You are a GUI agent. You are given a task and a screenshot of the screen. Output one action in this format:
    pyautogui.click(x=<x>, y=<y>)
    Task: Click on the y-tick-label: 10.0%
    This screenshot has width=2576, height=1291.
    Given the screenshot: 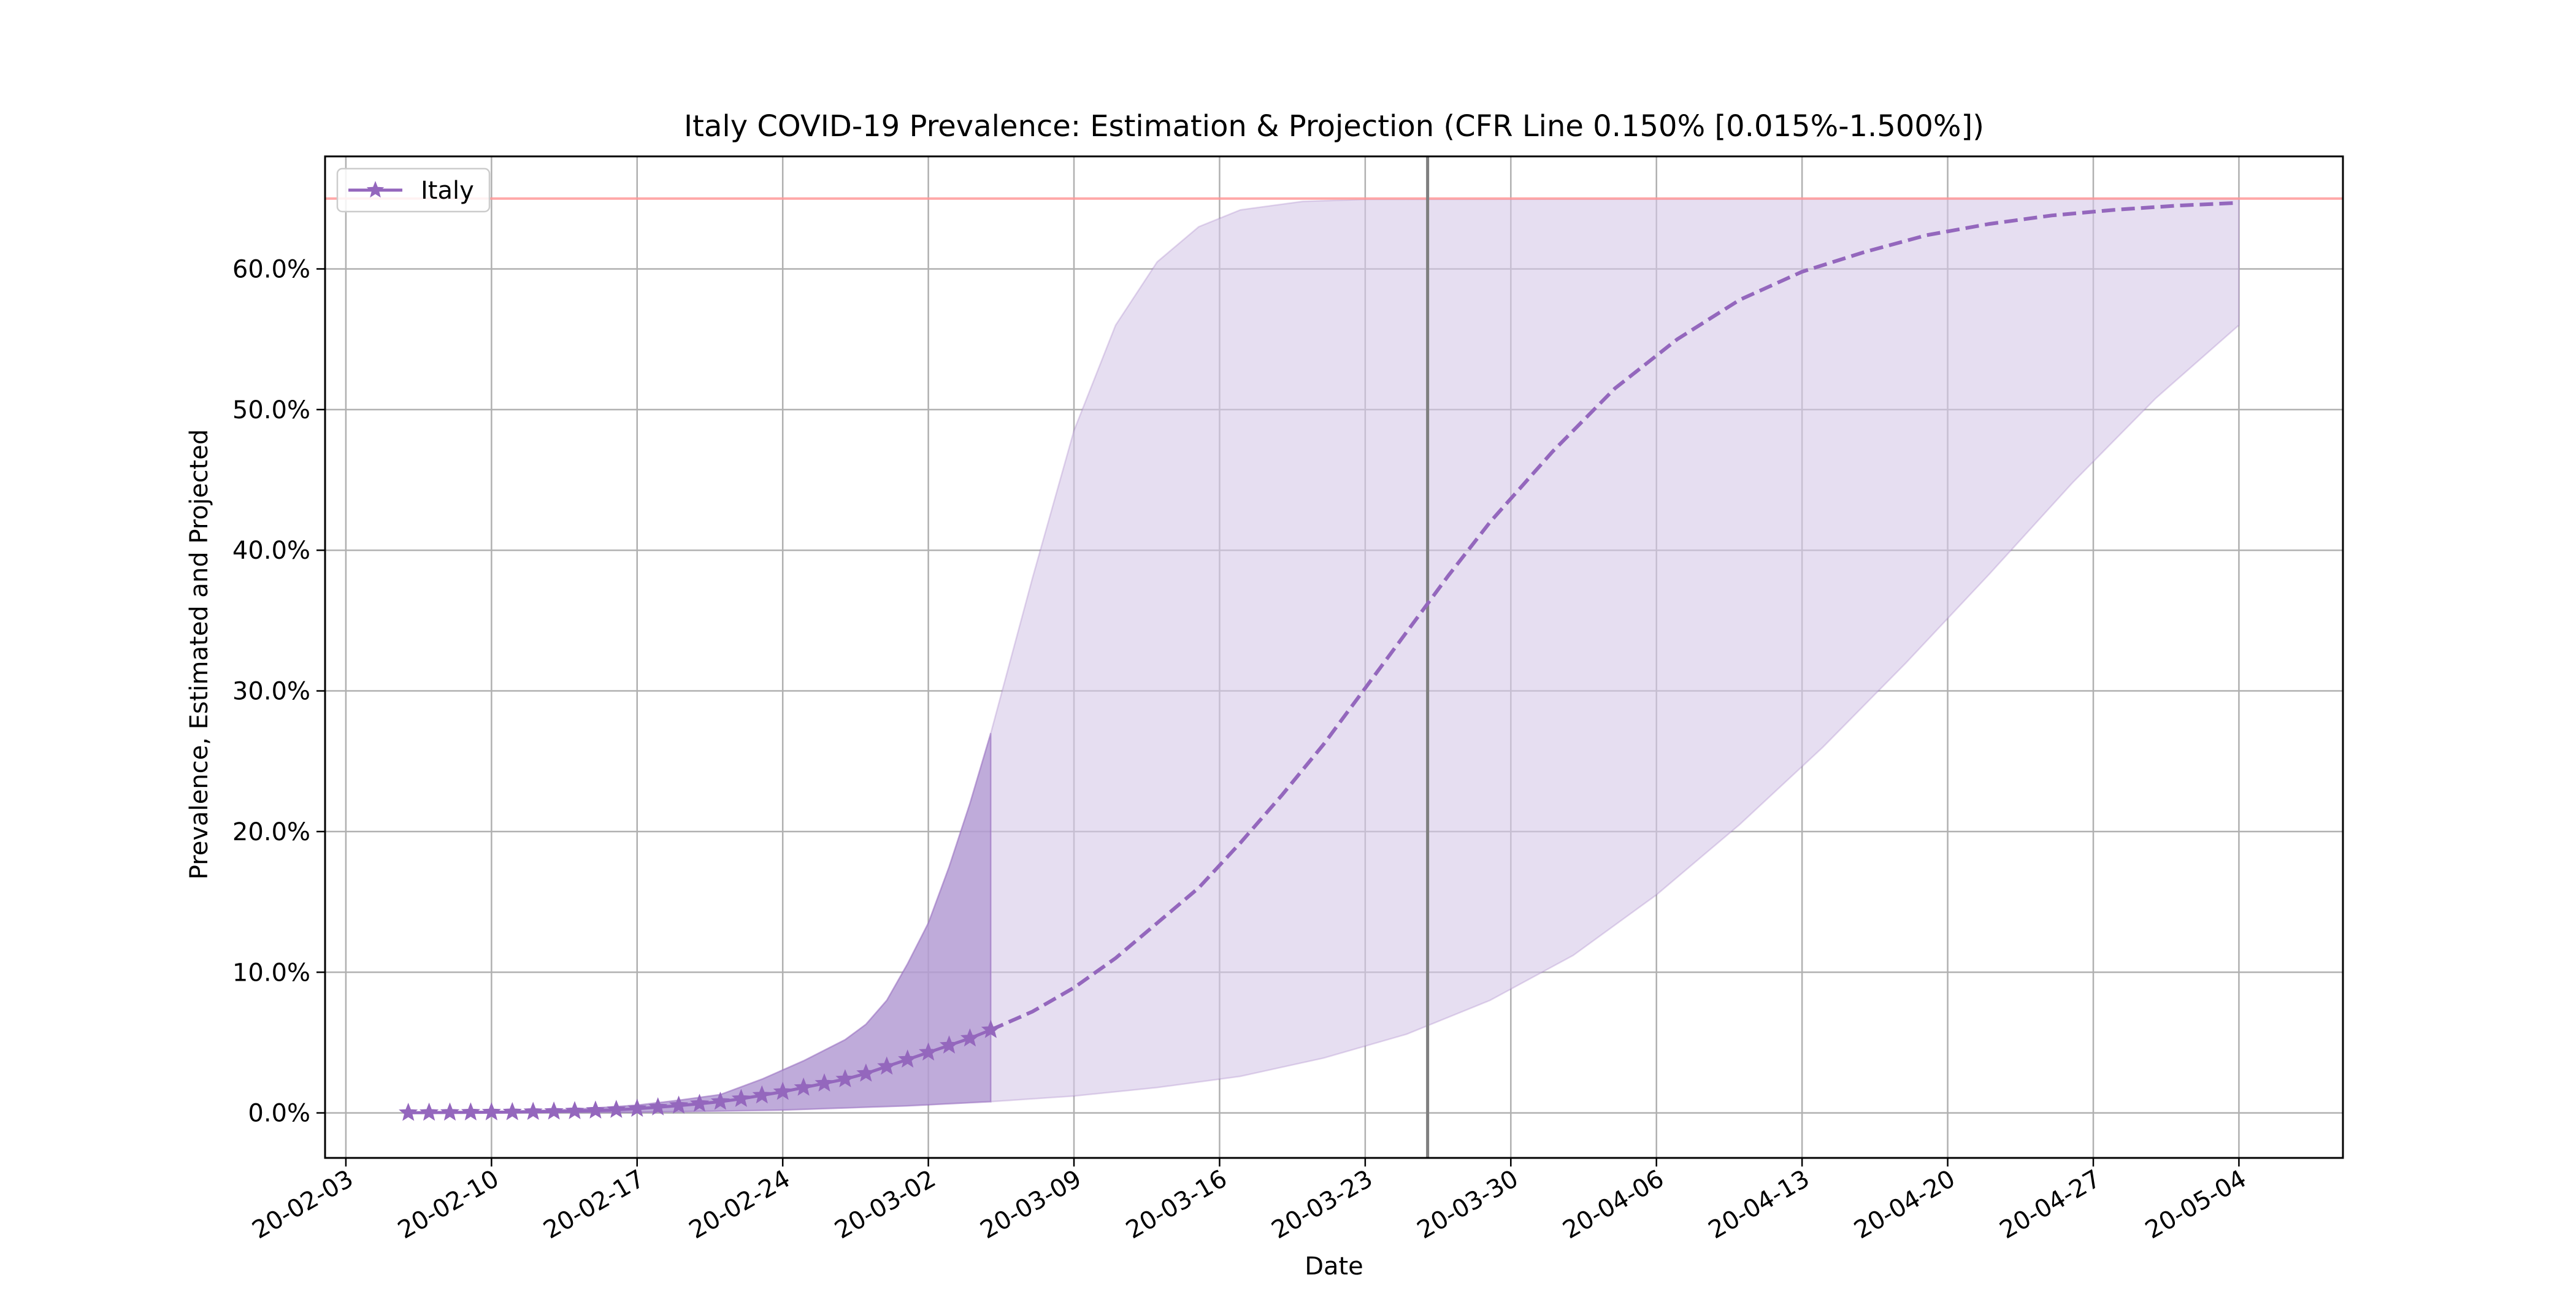 What is the action you would take?
    pyautogui.click(x=271, y=973)
    